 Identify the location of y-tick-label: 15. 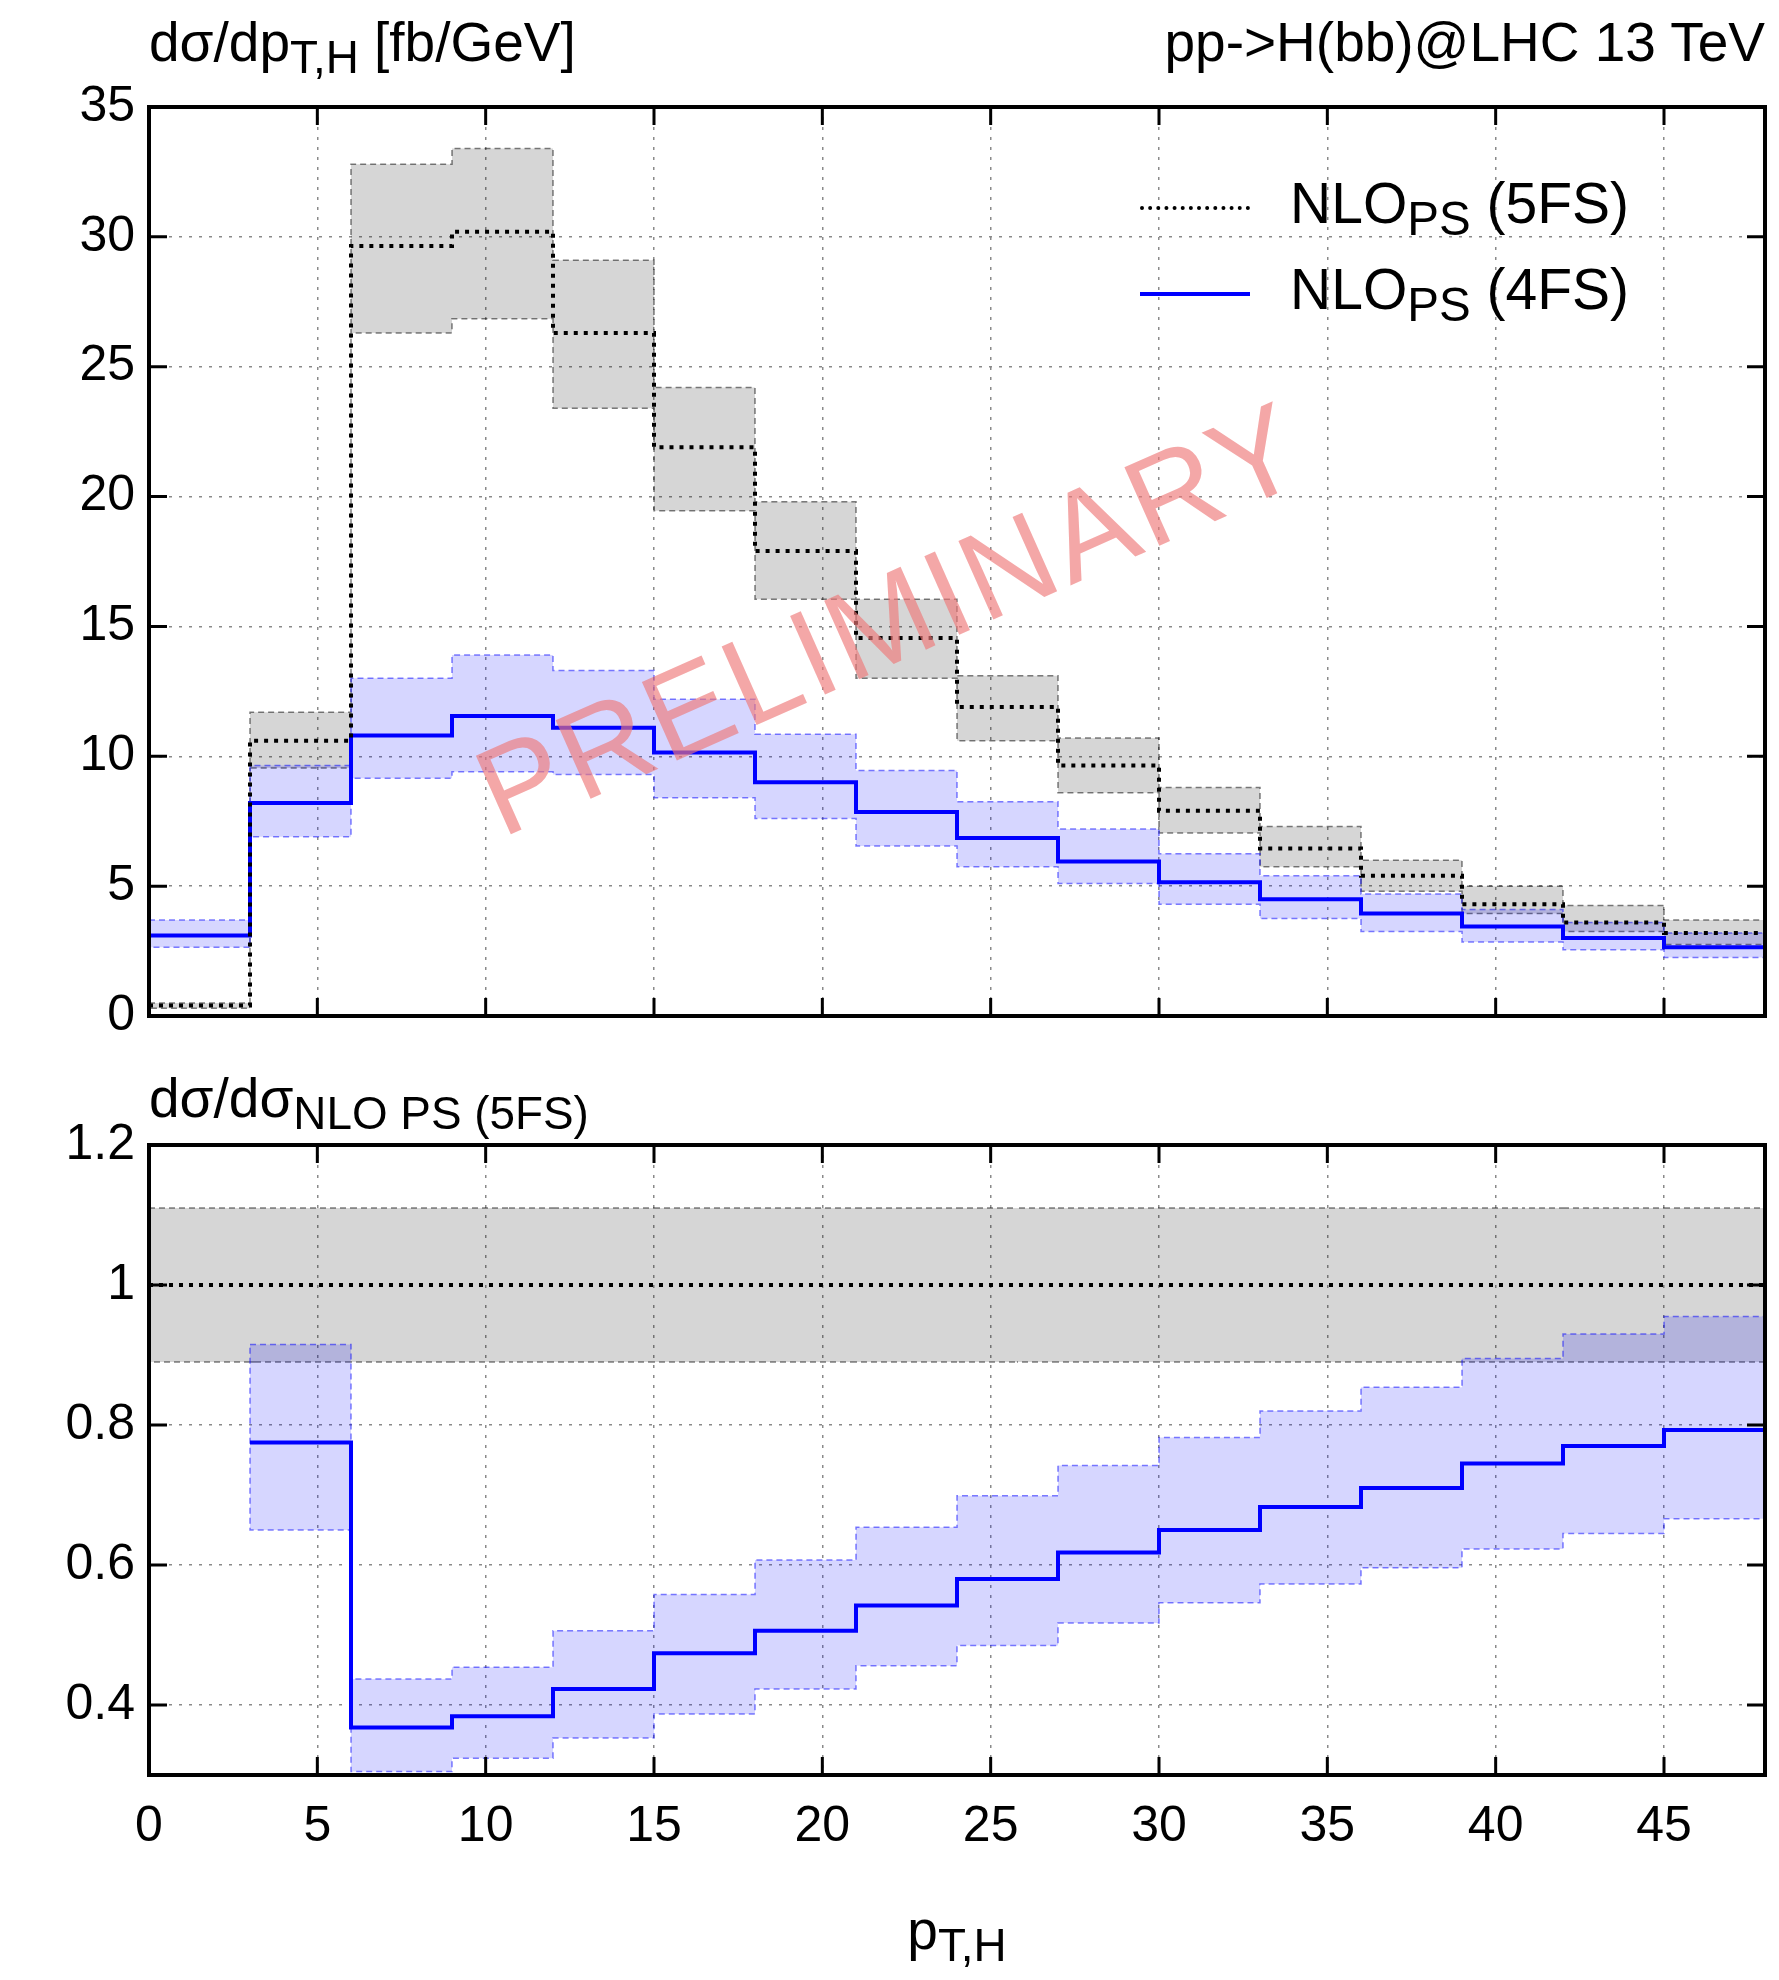
(107, 623).